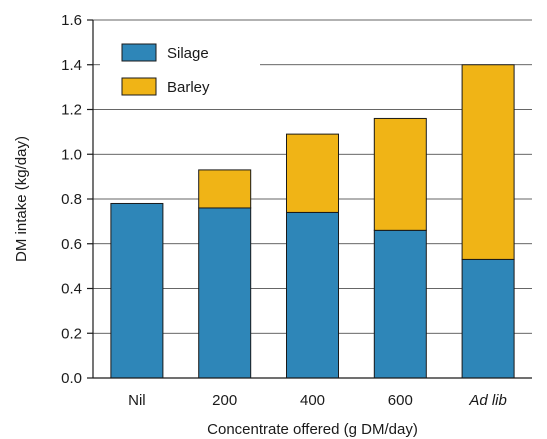 This screenshot has width=547, height=439. I want to click on y-axis-title: DM intake (kg/day), so click(21, 199).